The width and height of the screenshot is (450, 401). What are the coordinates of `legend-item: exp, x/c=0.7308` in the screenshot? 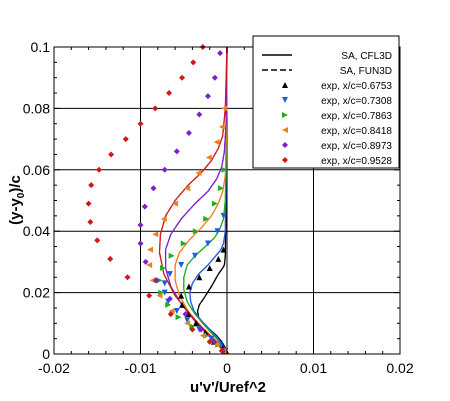 It's located at (337, 101).